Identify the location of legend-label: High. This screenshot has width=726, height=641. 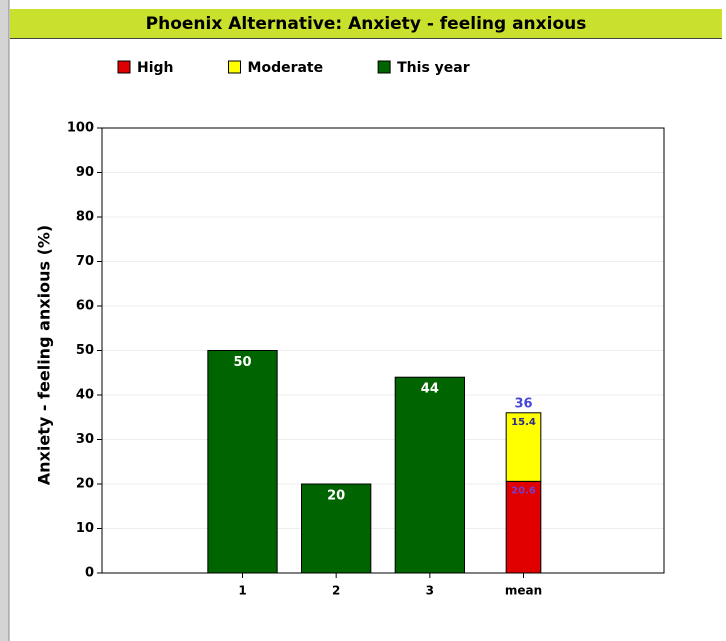
(155, 68).